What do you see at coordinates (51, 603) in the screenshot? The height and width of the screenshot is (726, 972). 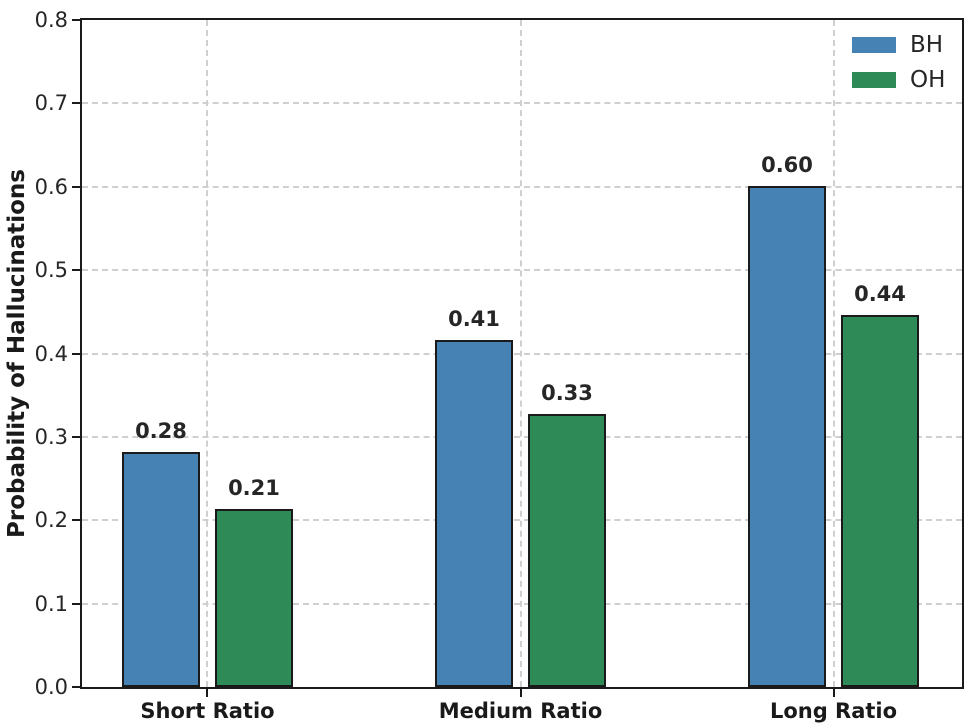 I see `y-tick-label: 0.1` at bounding box center [51, 603].